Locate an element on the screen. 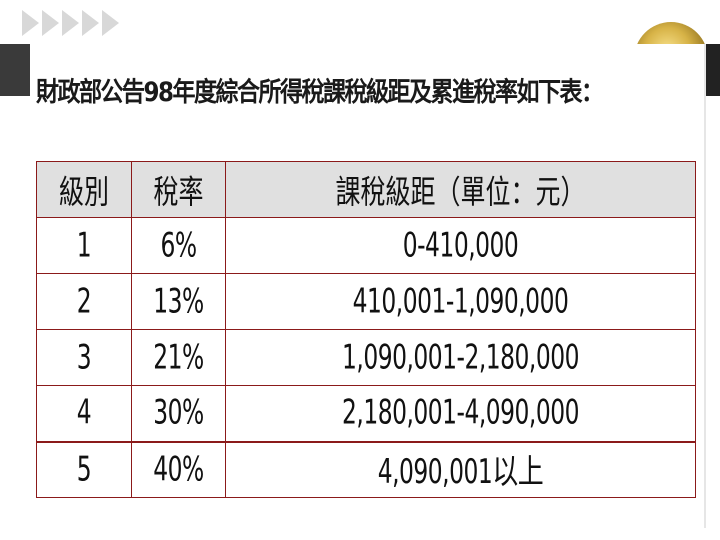  cell-bracket: 4,090,001以上 is located at coordinates (460, 469).